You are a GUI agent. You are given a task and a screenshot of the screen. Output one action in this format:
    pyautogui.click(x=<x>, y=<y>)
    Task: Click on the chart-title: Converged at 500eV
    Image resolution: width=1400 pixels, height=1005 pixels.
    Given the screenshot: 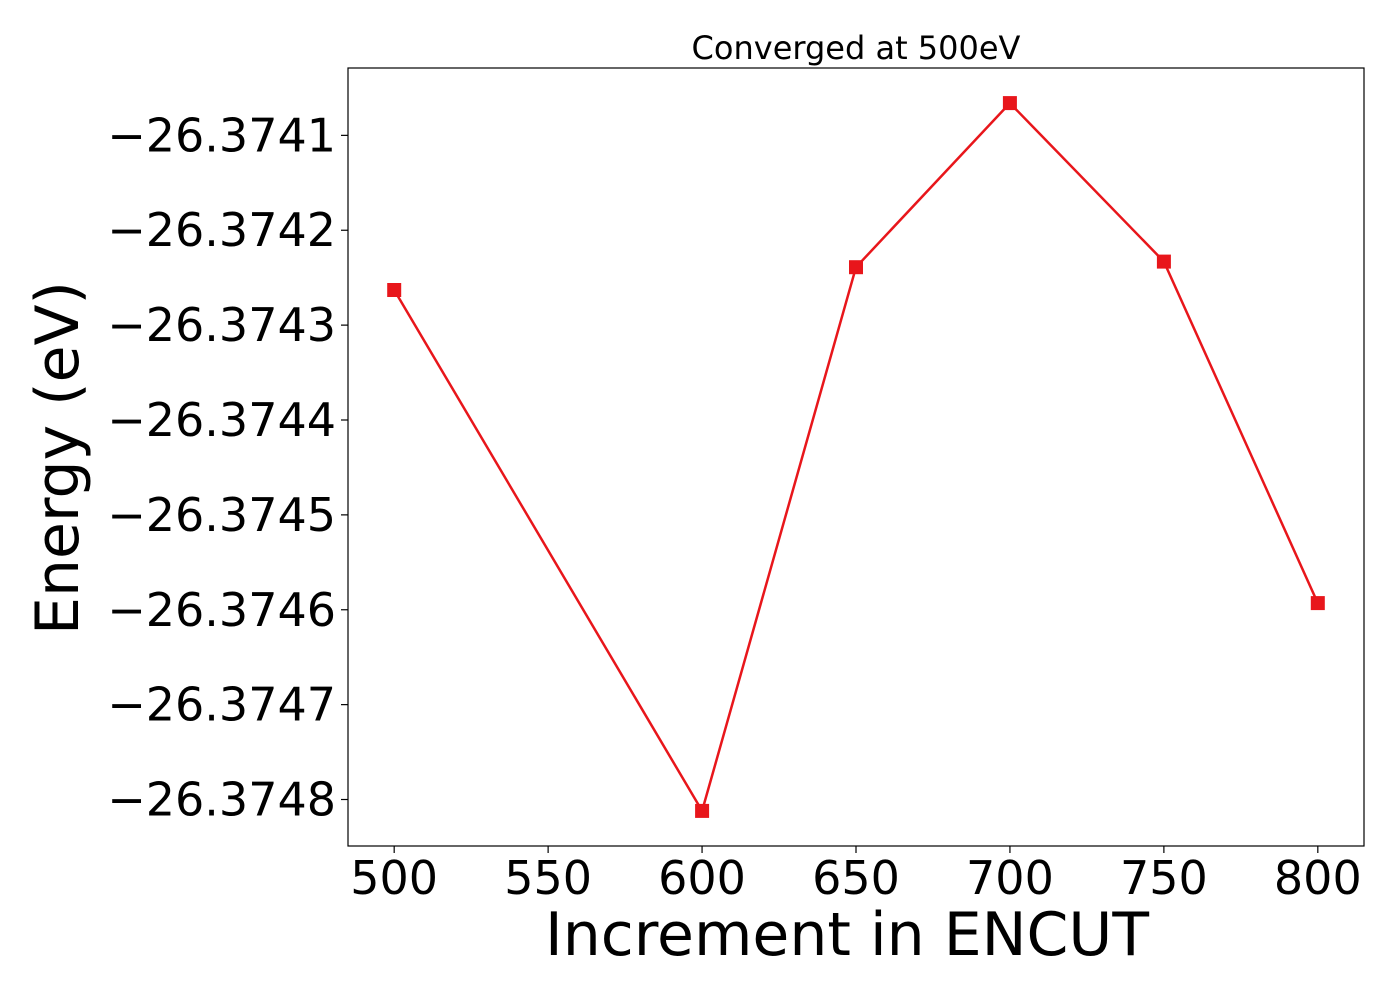 What is the action you would take?
    pyautogui.click(x=856, y=48)
    